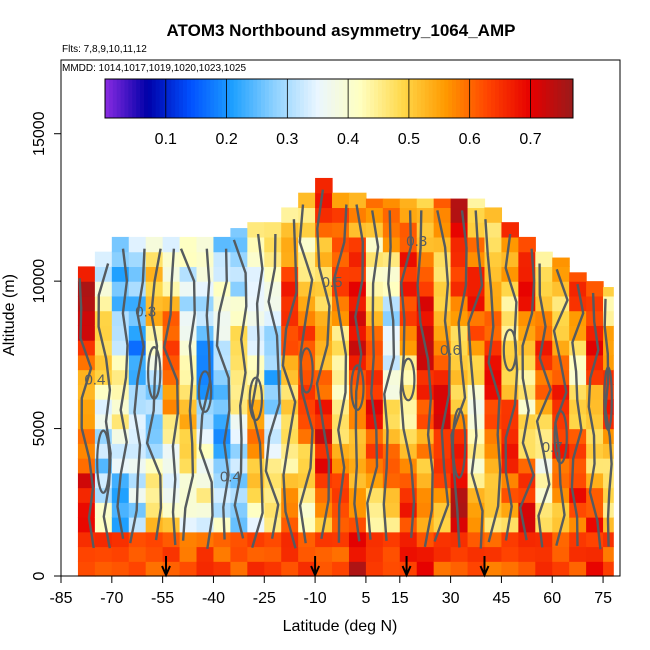  Describe the element at coordinates (315, 598) in the screenshot. I see `x-tick-label: -10` at that location.